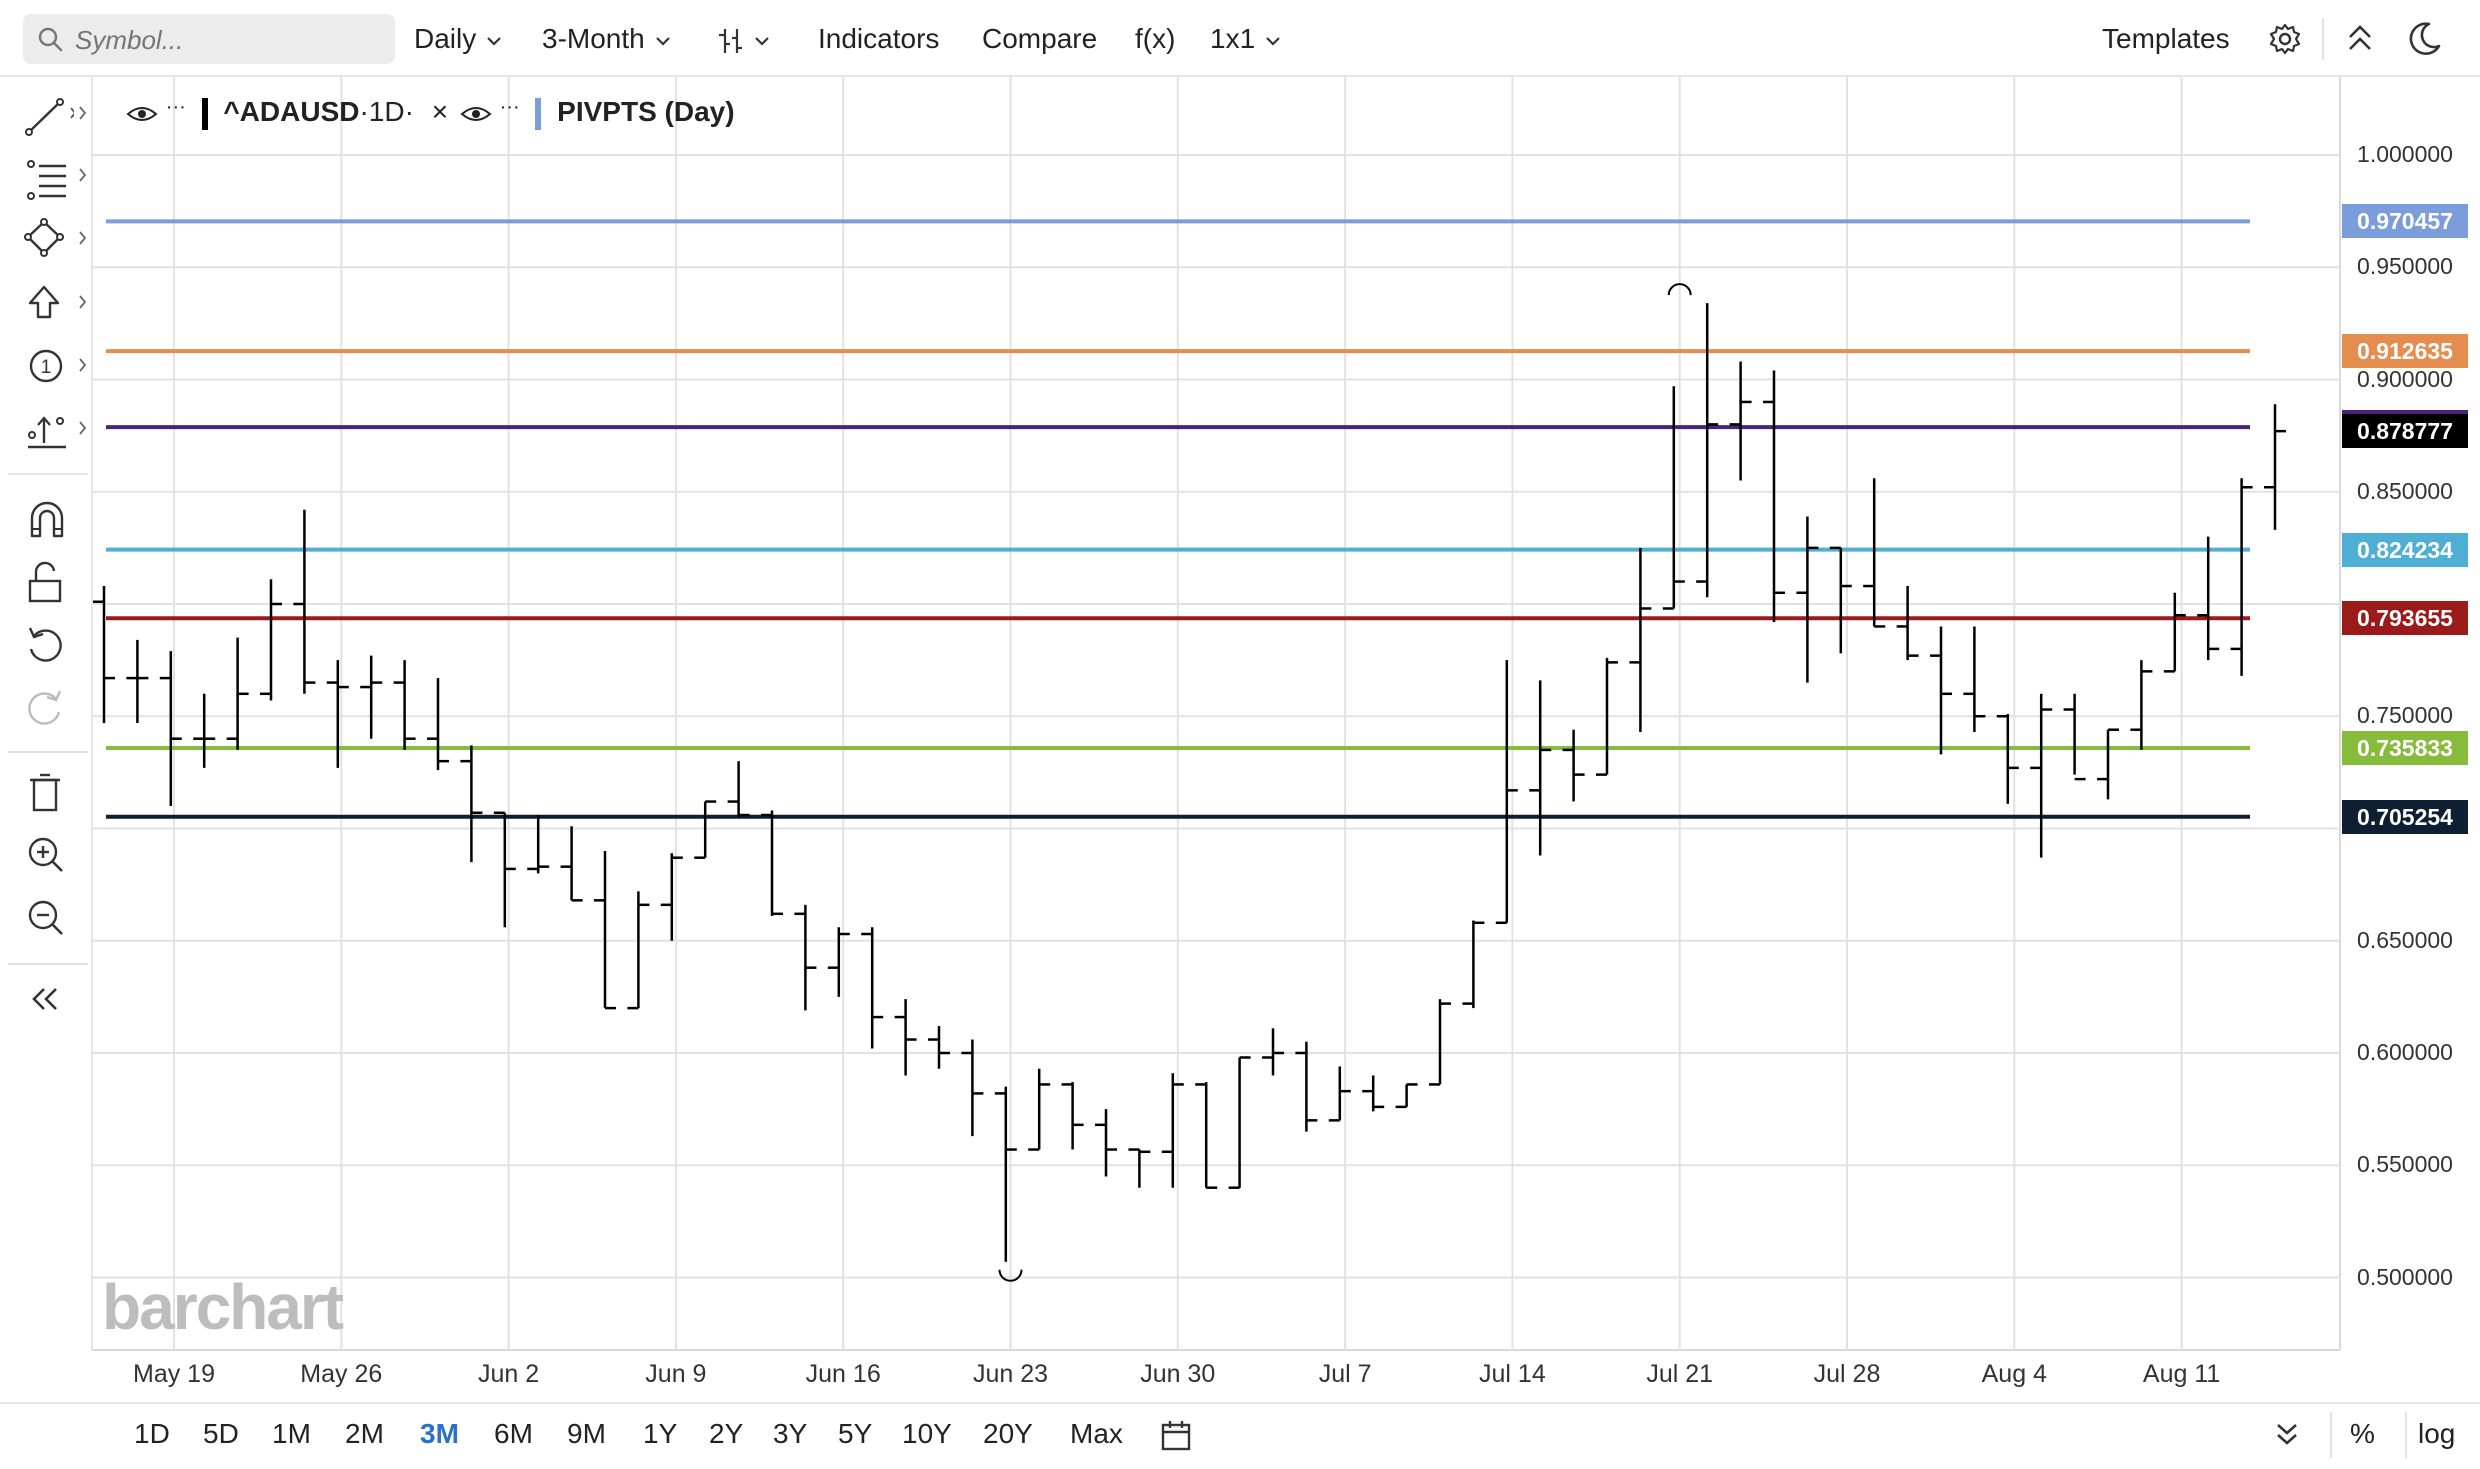 Image resolution: width=2480 pixels, height=1469 pixels. I want to click on log-scale-toggle: log, so click(2437, 1433).